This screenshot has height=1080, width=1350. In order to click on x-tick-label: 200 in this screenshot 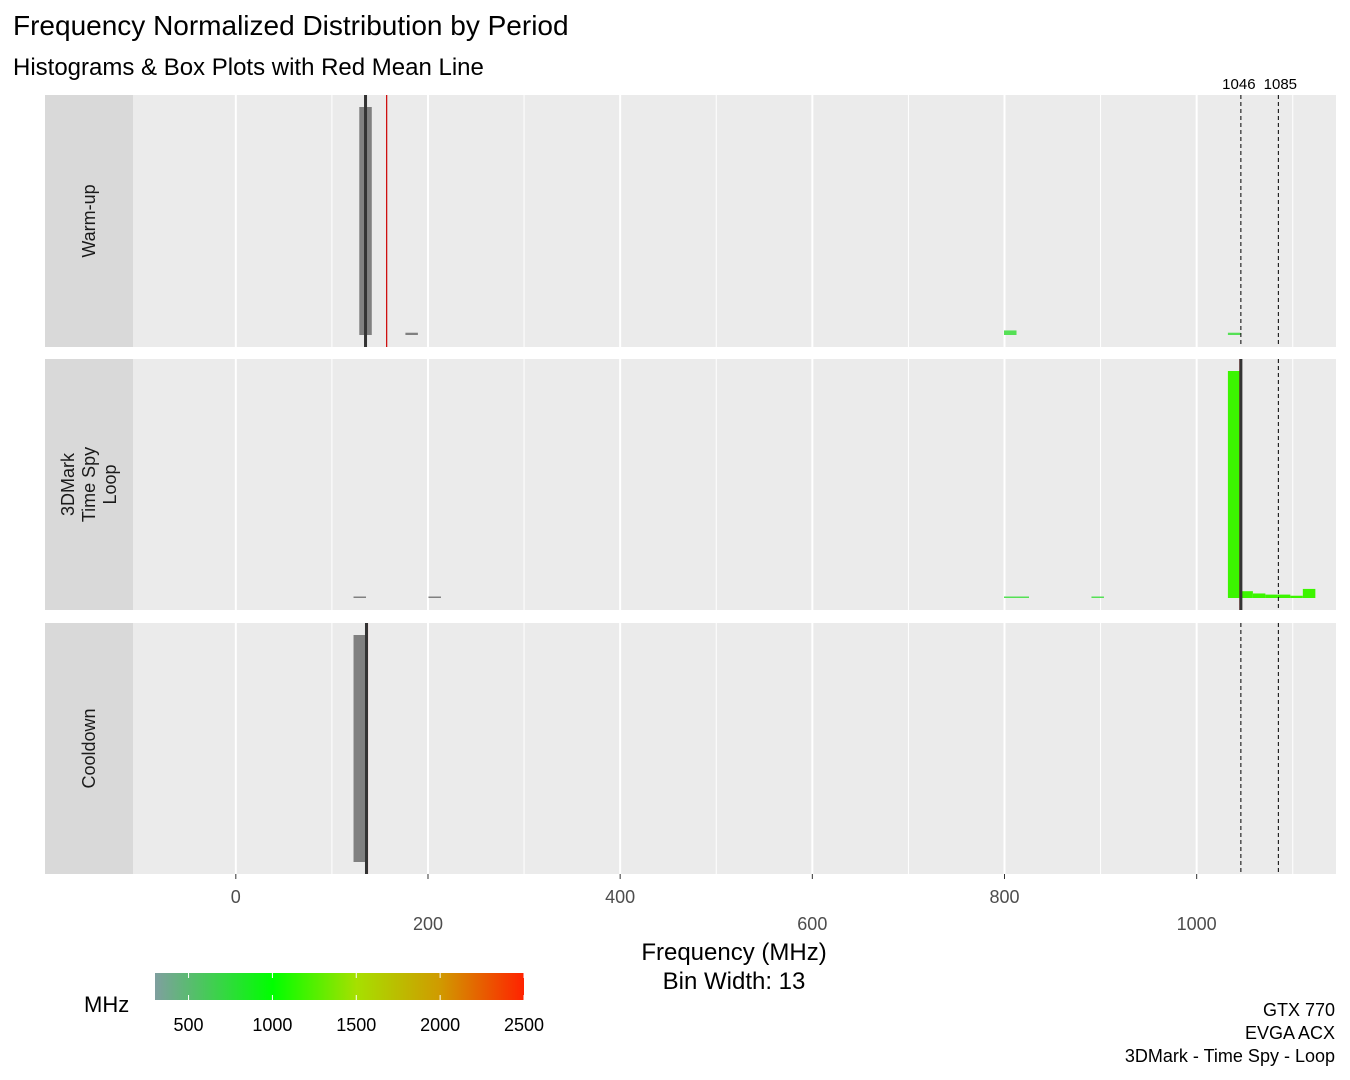, I will do `click(428, 924)`.